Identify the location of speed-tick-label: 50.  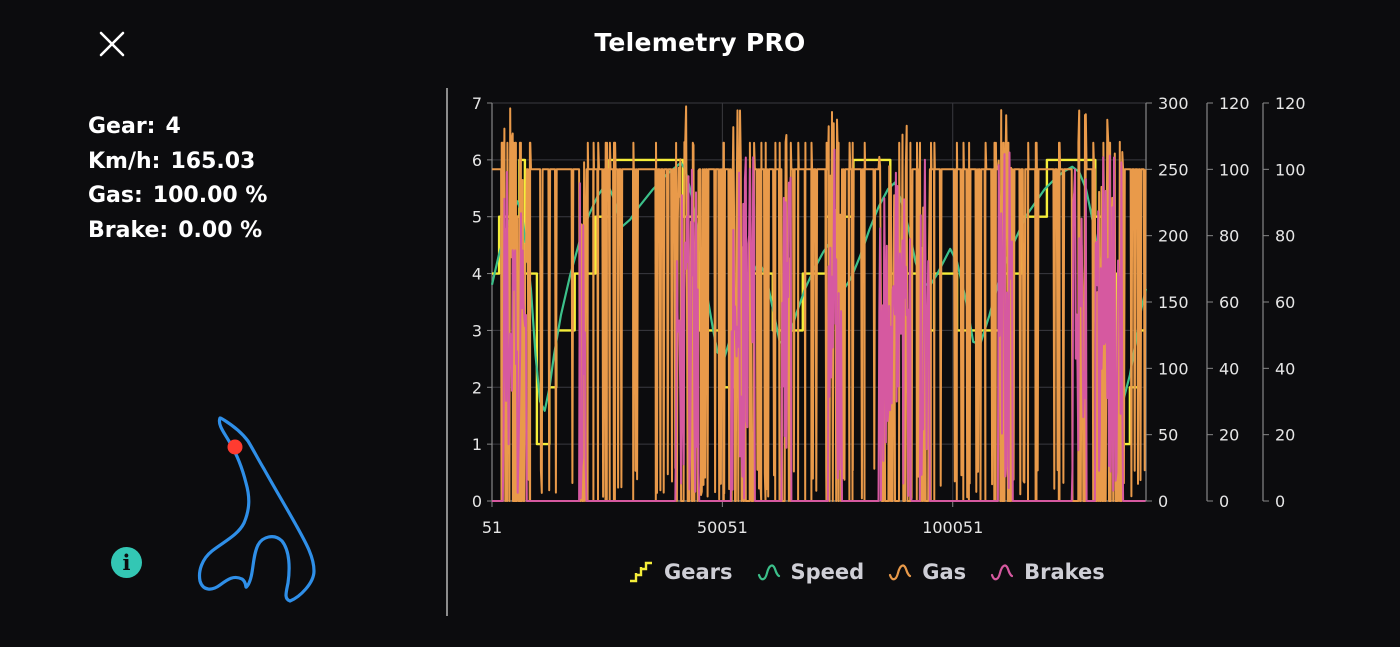
(1168, 435).